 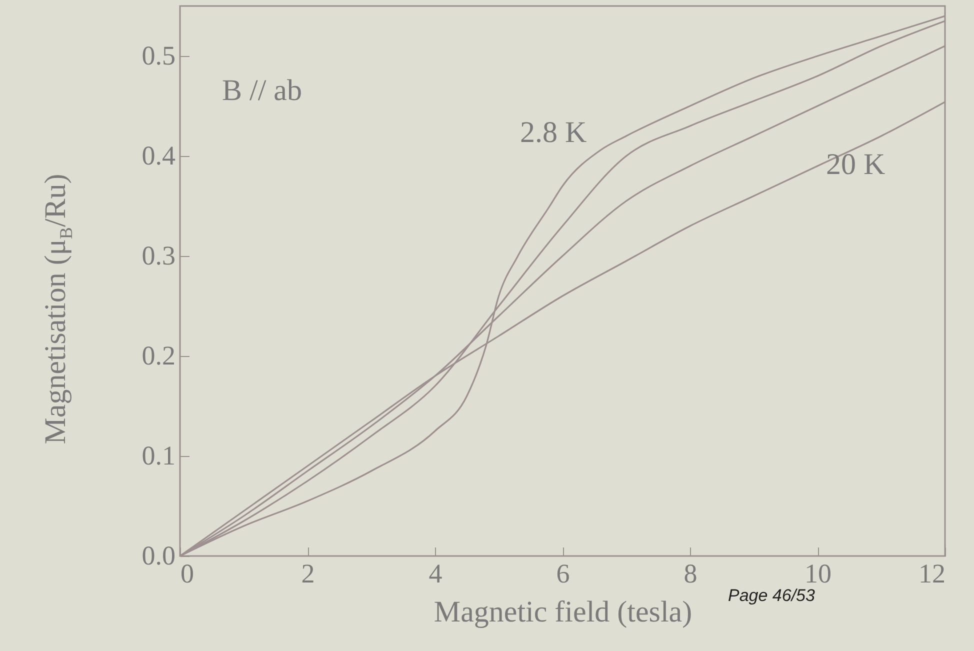 I want to click on x-tick-label: 12, so click(x=932, y=573).